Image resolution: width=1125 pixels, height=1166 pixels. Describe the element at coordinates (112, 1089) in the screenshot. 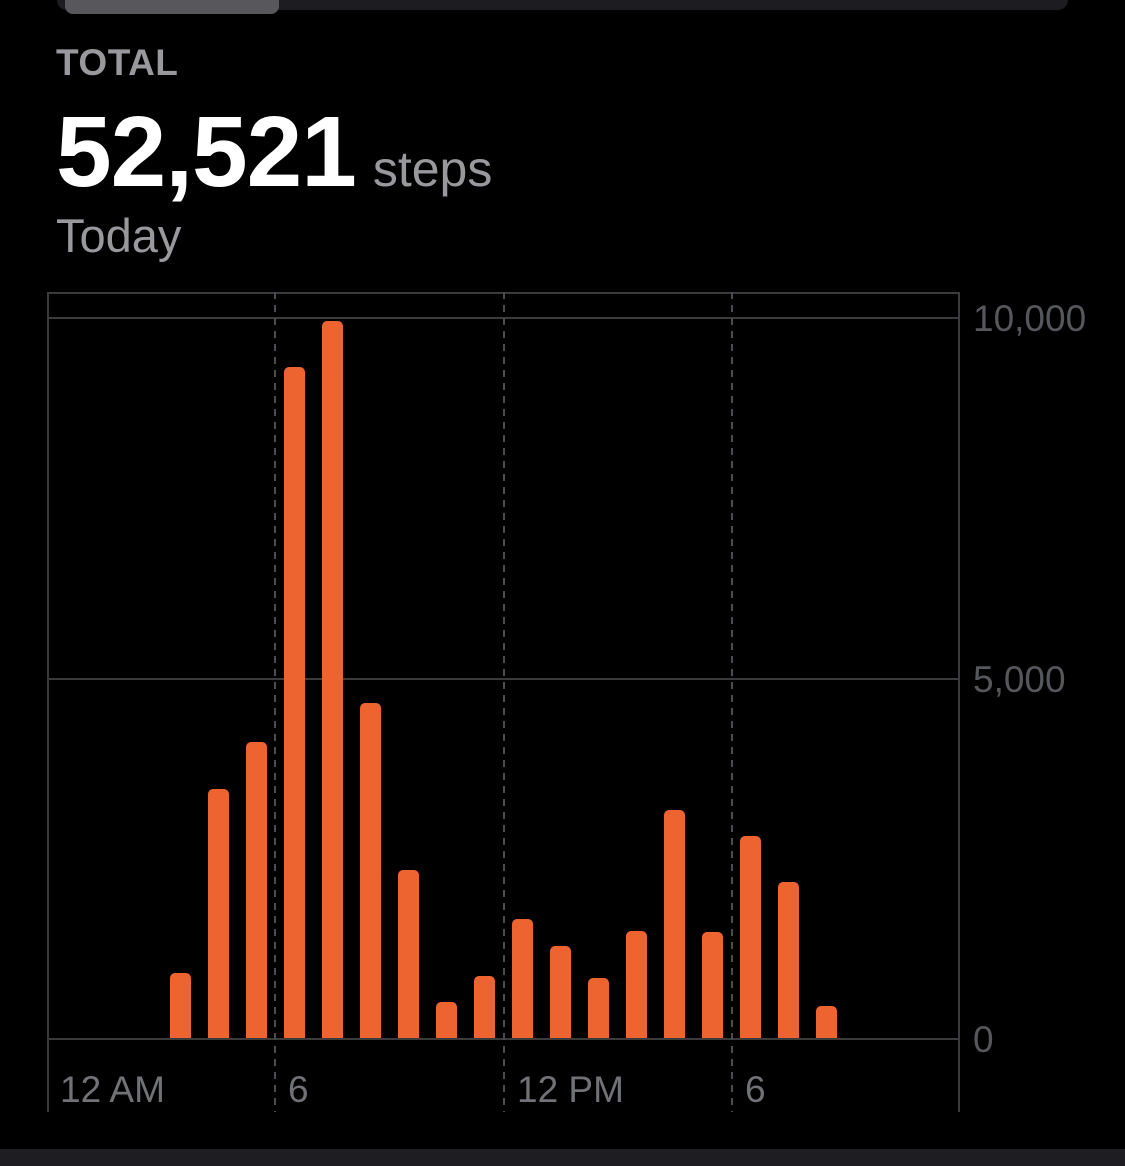

I see `x-axis-tick-label: 12 AM` at that location.